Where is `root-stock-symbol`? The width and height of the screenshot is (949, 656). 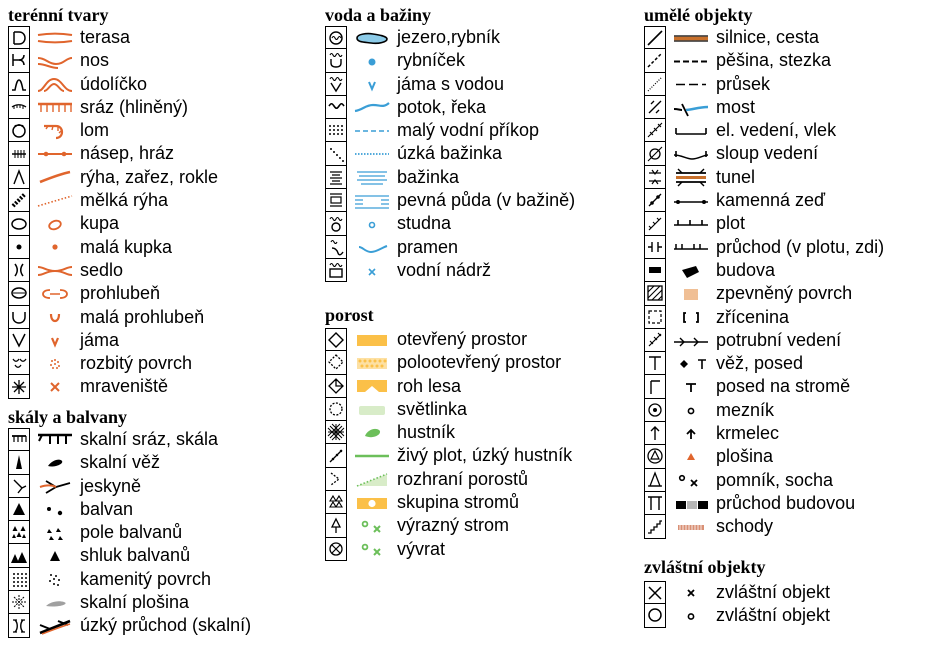
root-stock-symbol is located at coordinates (372, 549).